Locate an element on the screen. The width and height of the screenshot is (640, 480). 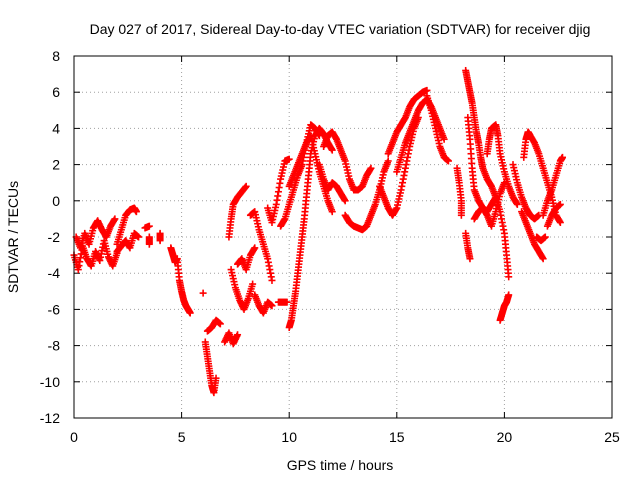
y-tick-label: -6 is located at coordinates (54, 309).